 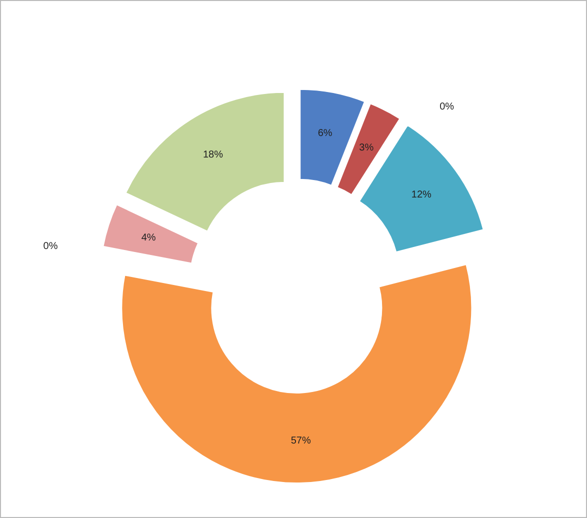 What do you see at coordinates (366, 148) in the screenshot?
I see `data-label: 3%` at bounding box center [366, 148].